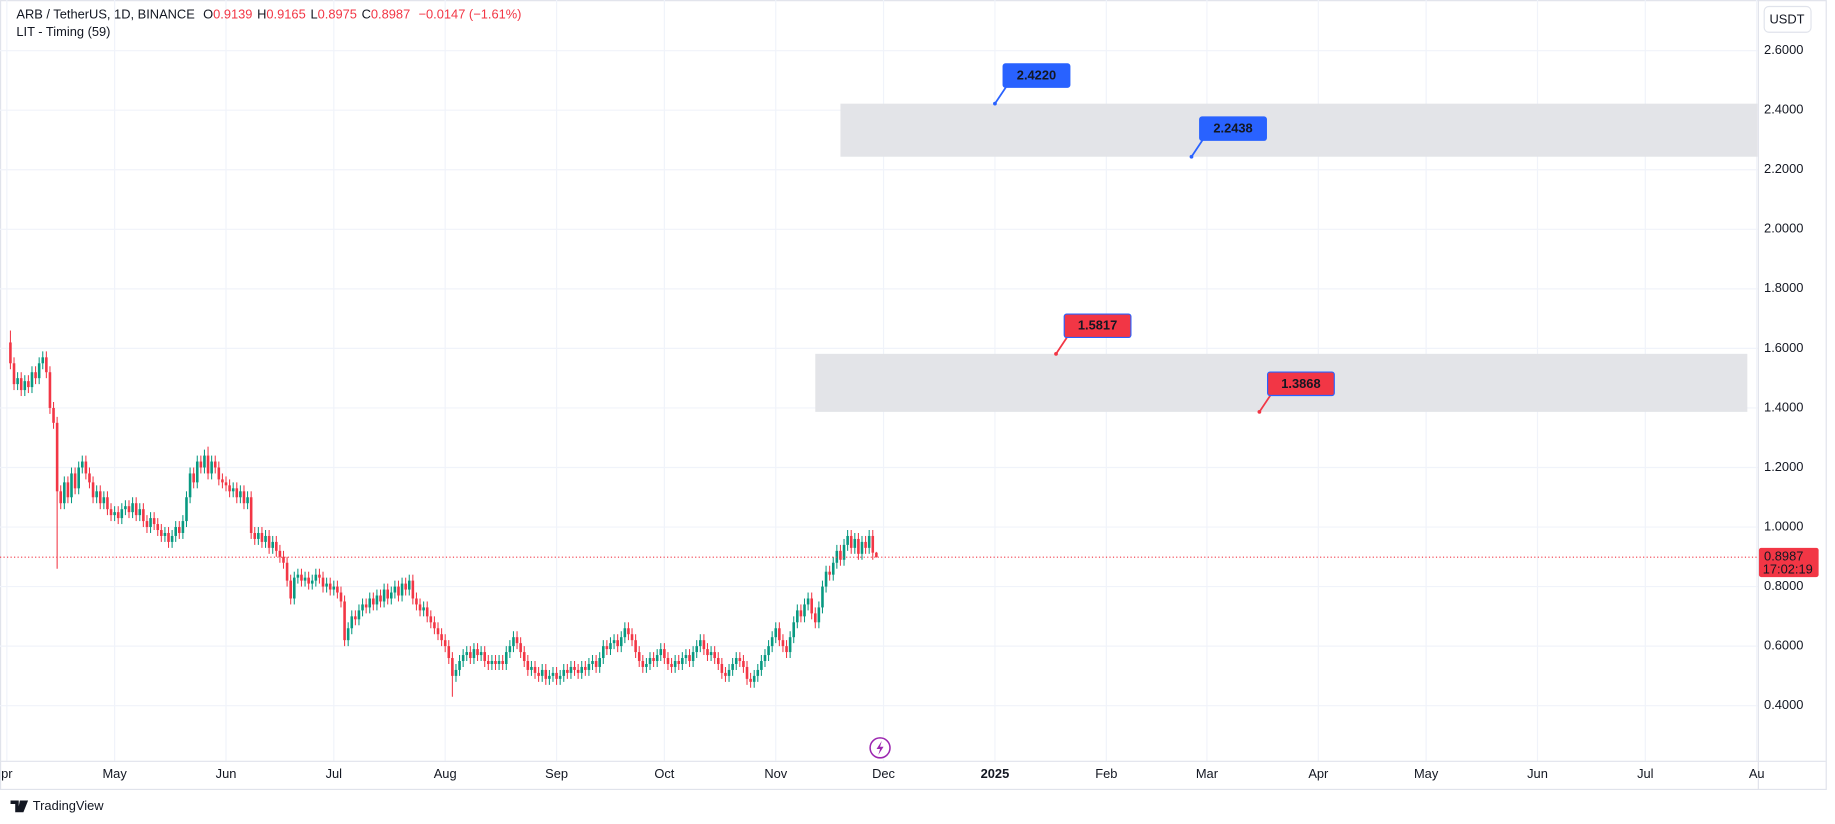 This screenshot has height=824, width=1835. What do you see at coordinates (57, 805) in the screenshot?
I see `brand: TradingView` at bounding box center [57, 805].